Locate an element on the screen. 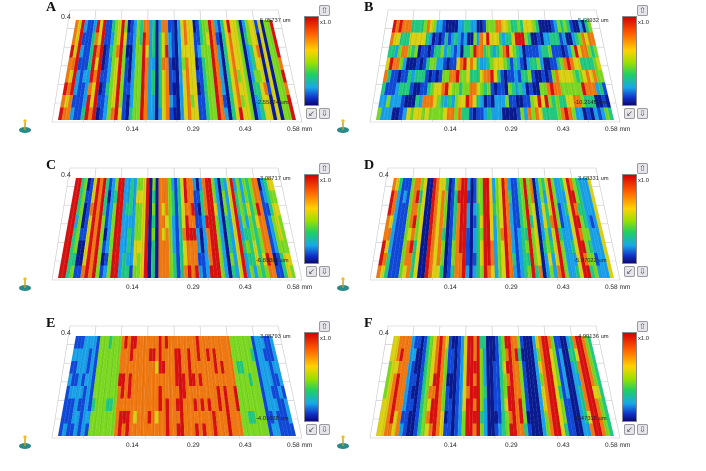 This screenshot has height=471, width=706. scale-max-label: 4.90136 um is located at coordinates (593, 337).